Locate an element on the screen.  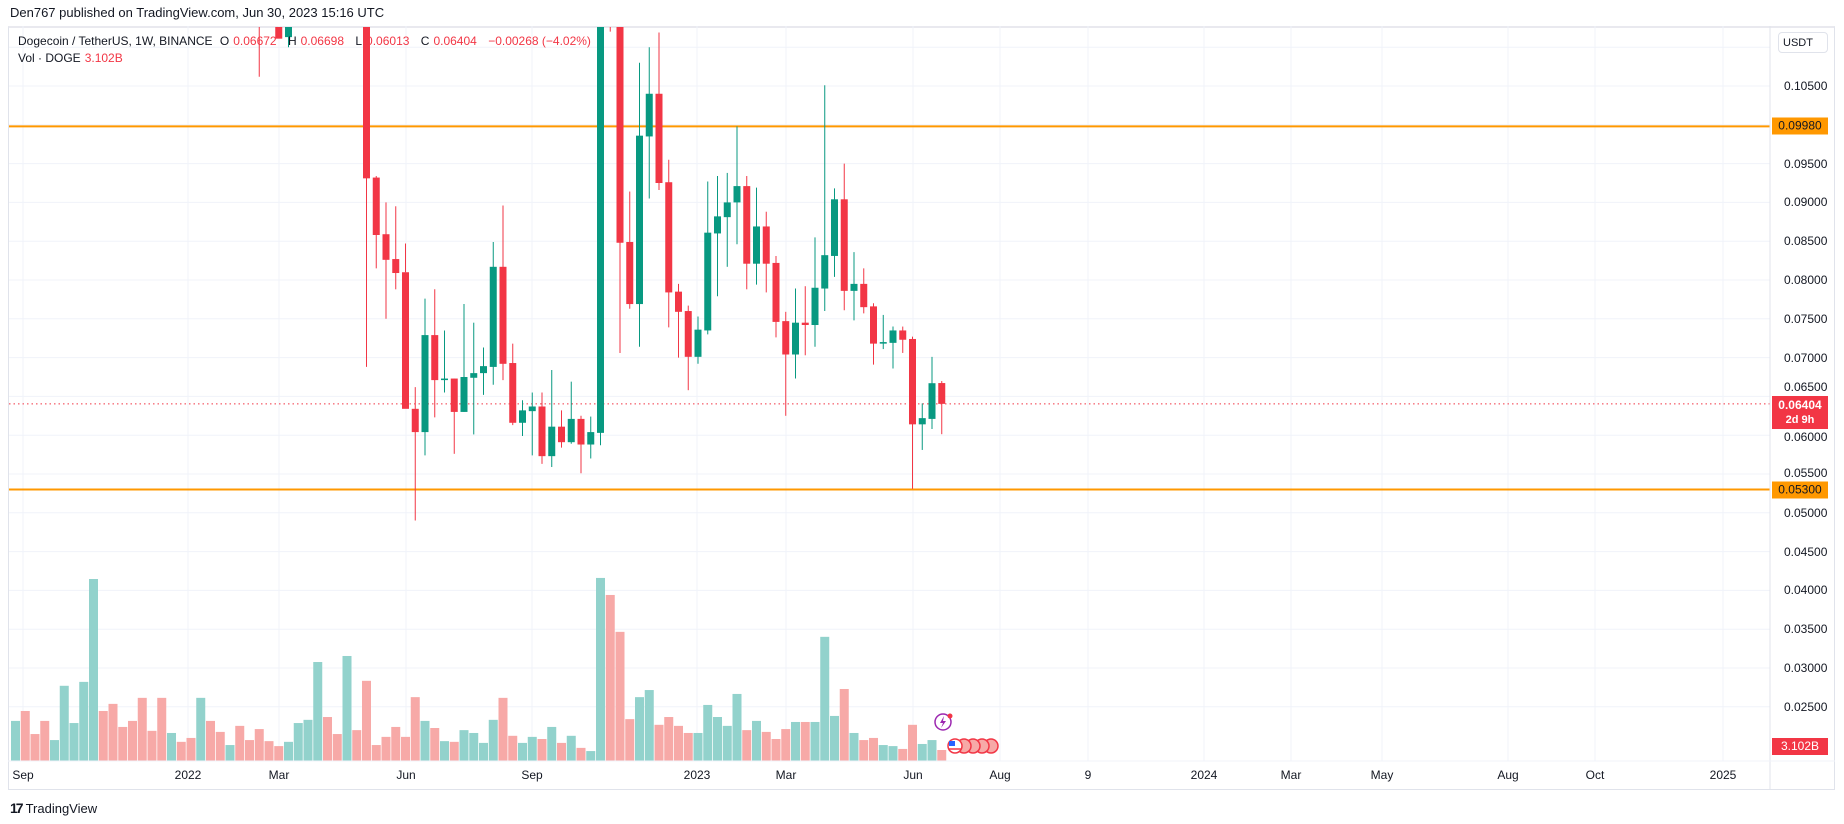
event-markers is located at coordinates (965, 734).